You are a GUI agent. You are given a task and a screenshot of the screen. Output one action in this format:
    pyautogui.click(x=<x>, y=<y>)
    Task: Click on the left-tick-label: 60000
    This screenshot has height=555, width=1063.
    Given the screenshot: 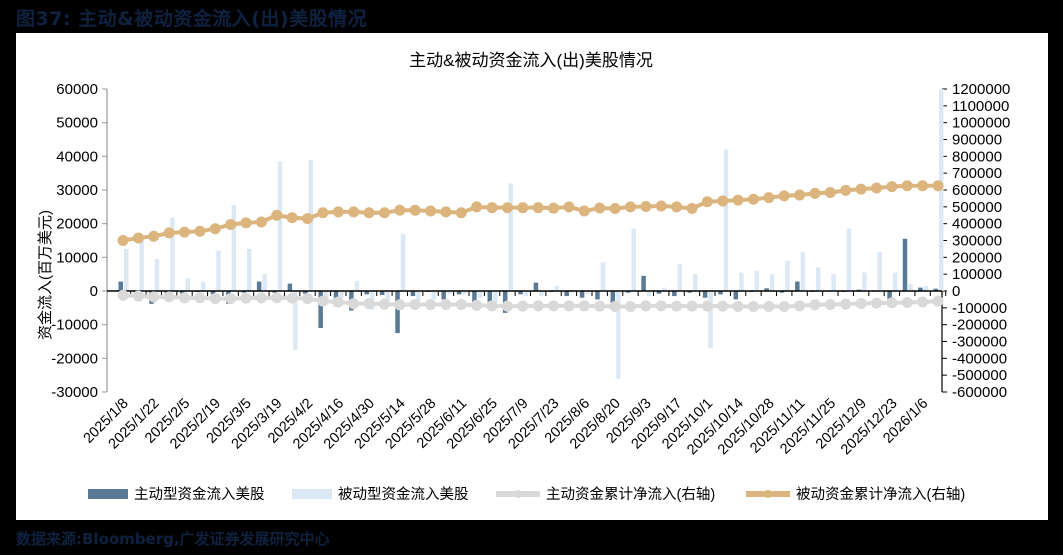 What is the action you would take?
    pyautogui.click(x=77, y=89)
    